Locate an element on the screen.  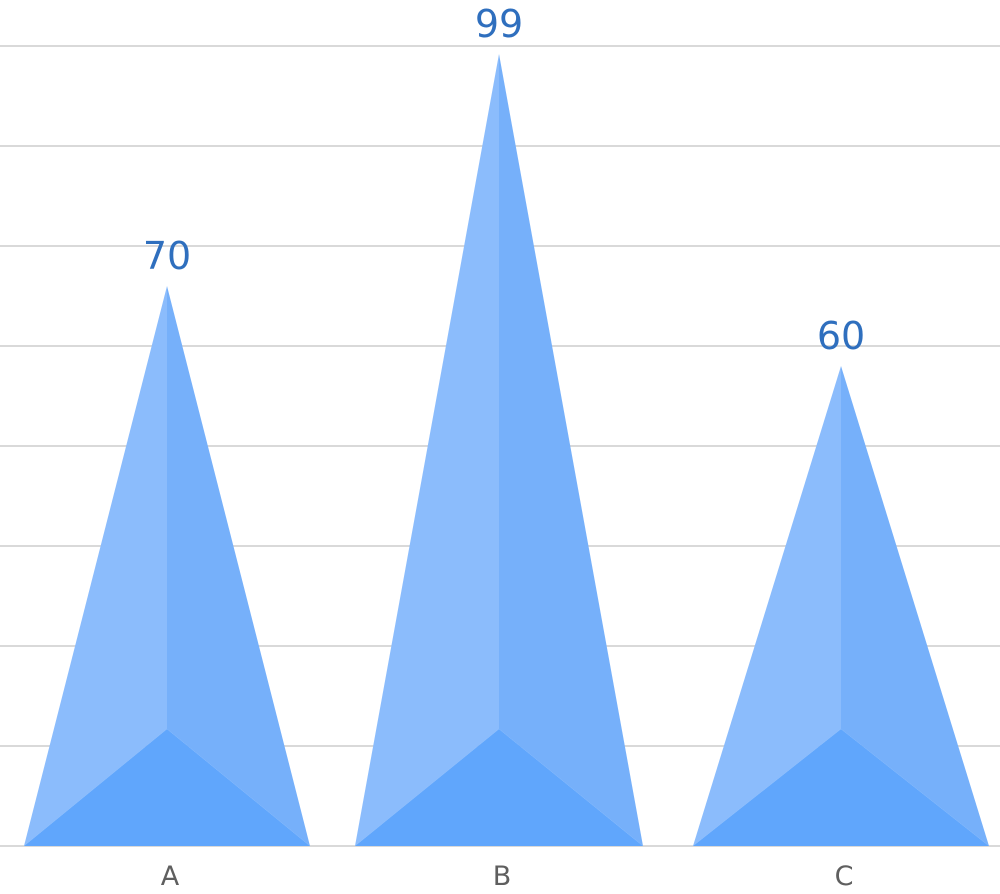
value-label-b: 99 is located at coordinates (499, 24).